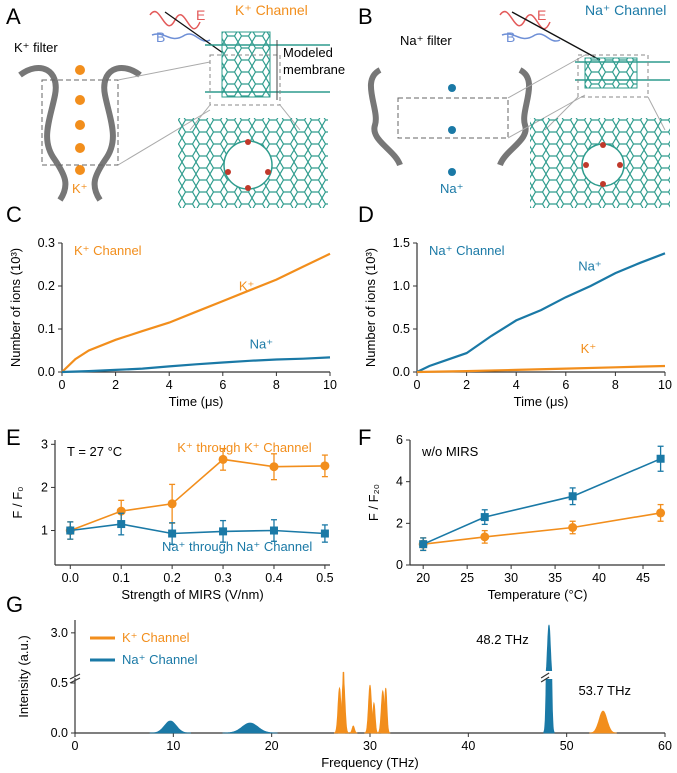  What do you see at coordinates (665, 746) in the screenshot?
I see `x-tick-label: 60` at bounding box center [665, 746].